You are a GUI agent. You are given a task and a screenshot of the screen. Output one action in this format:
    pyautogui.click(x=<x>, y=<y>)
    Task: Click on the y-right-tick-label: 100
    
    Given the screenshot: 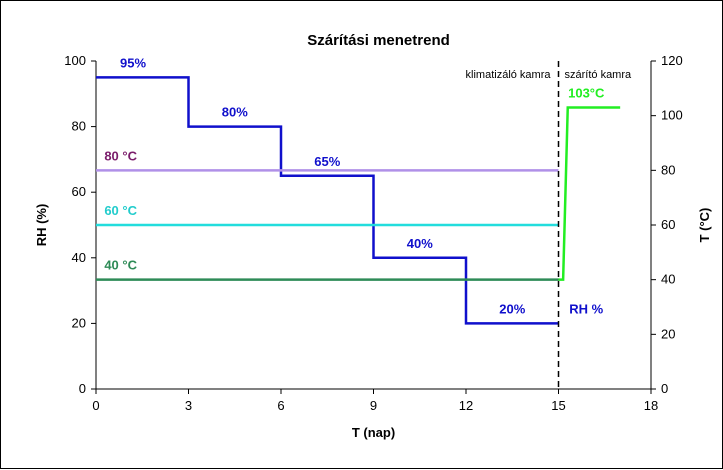 What is the action you would take?
    pyautogui.click(x=672, y=115)
    